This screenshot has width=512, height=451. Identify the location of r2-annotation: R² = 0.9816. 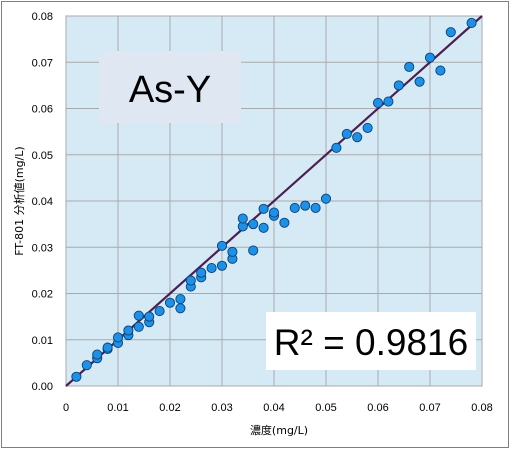
(371, 342).